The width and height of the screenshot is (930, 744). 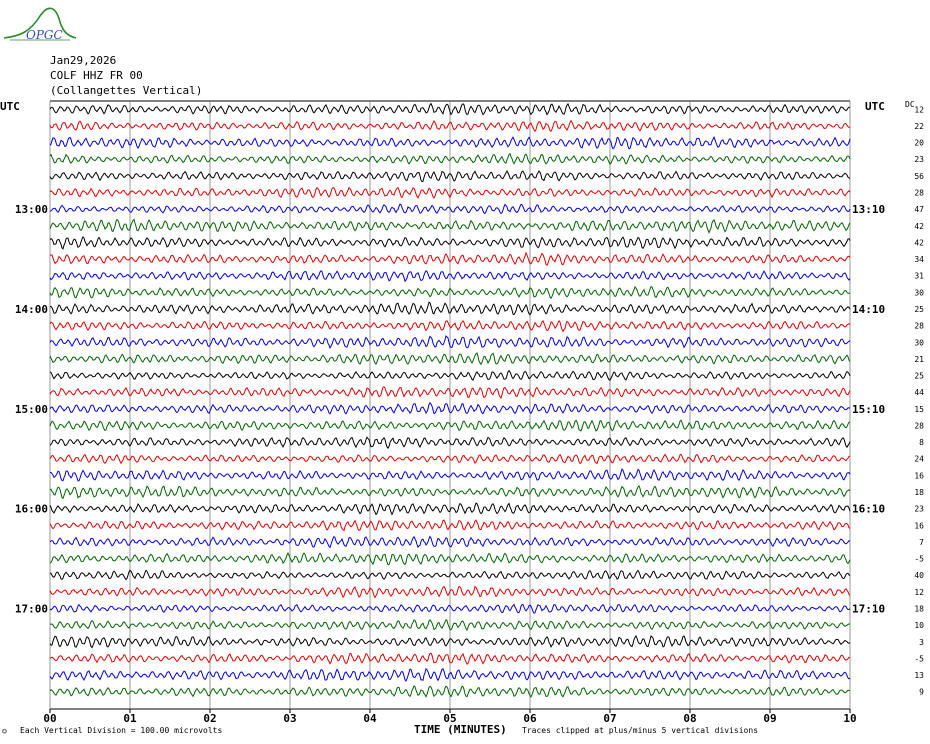 What do you see at coordinates (370, 718) in the screenshot?
I see `x-tick-label: 04` at bounding box center [370, 718].